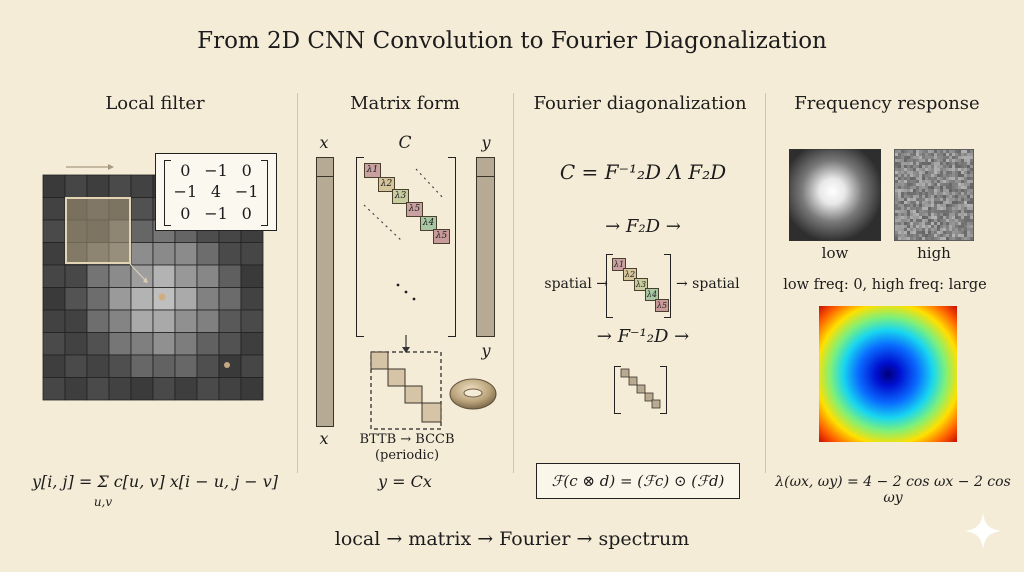  What do you see at coordinates (103, 502) in the screenshot?
I see `sum-subscript: u,v` at bounding box center [103, 502].